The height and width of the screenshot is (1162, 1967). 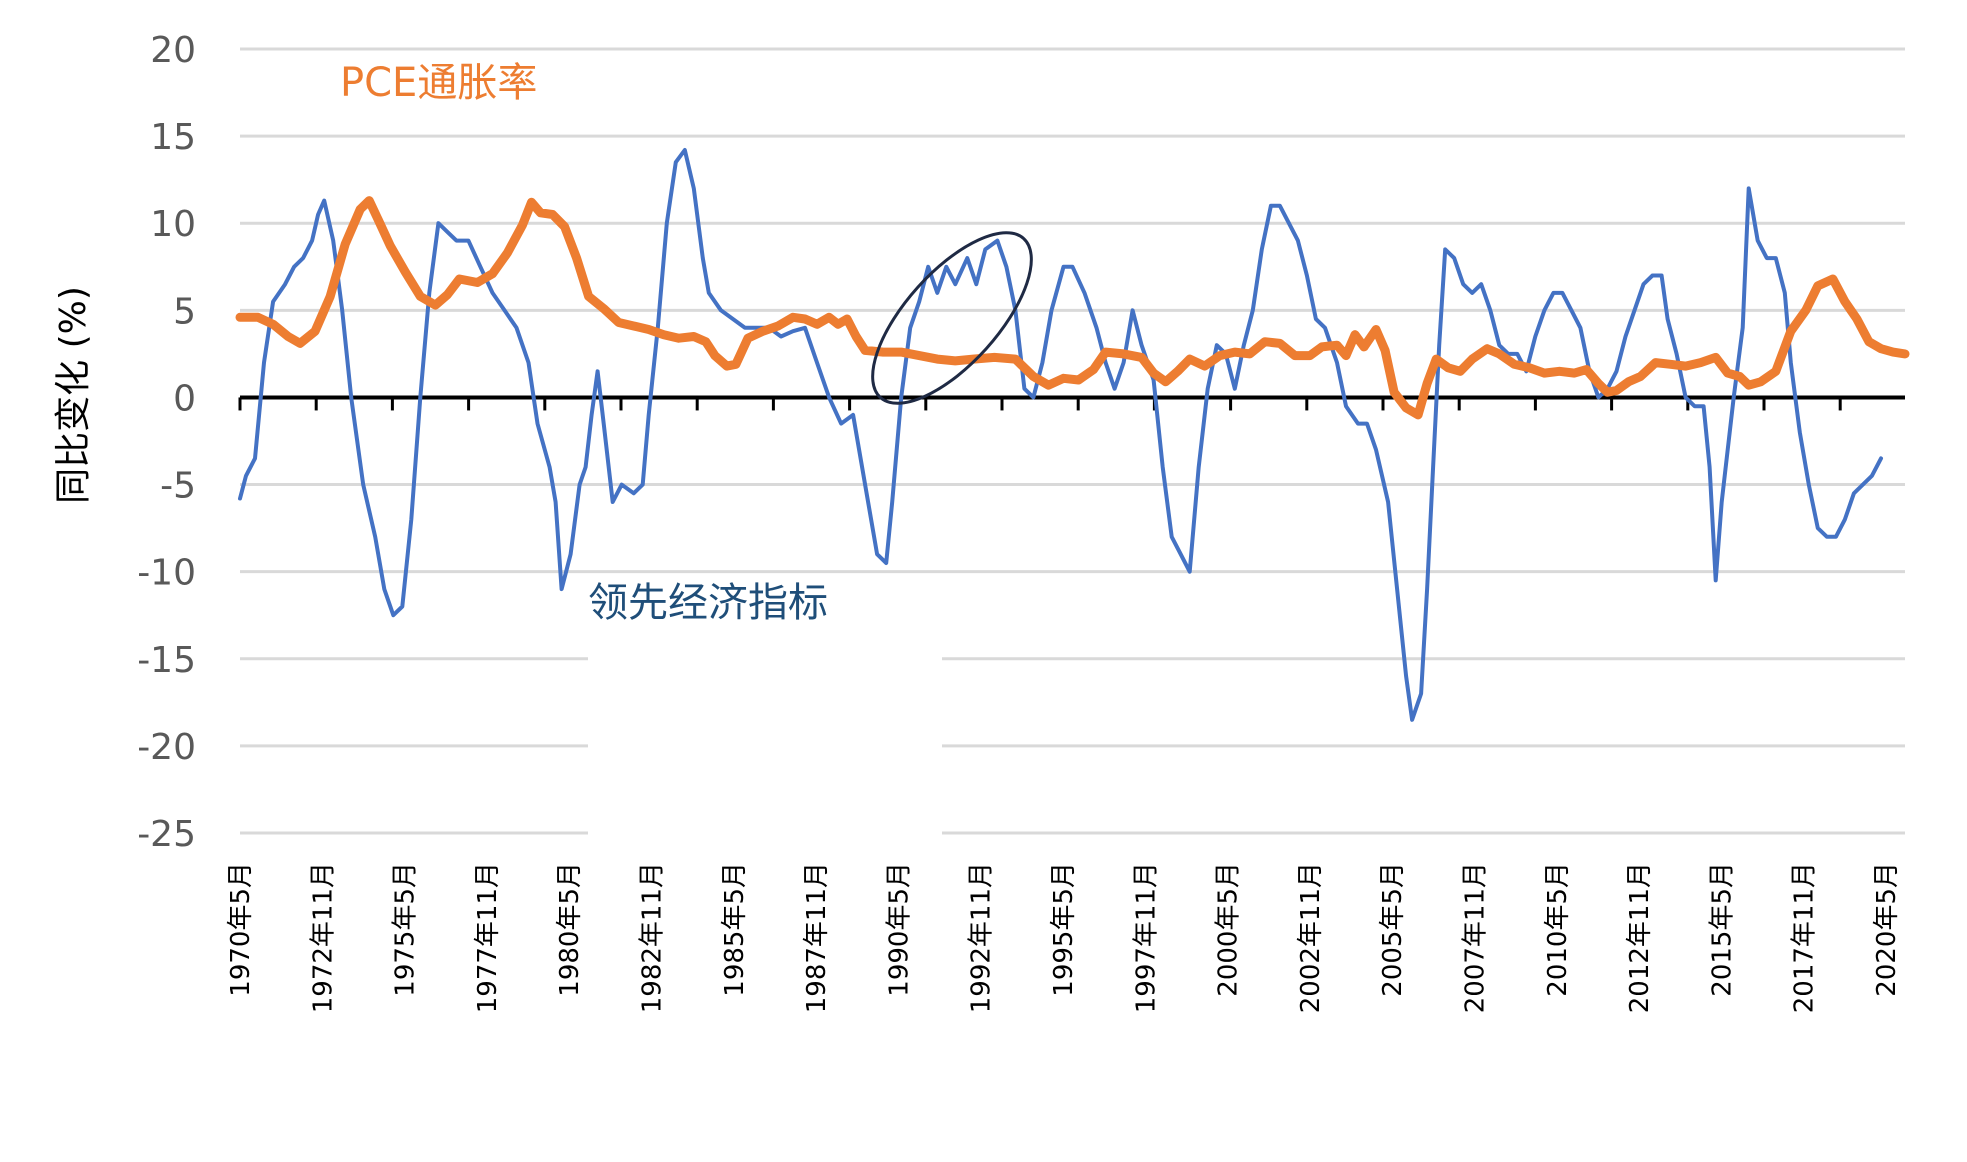 What do you see at coordinates (1071, 403) in the screenshot?
I see `x-axis` at bounding box center [1071, 403].